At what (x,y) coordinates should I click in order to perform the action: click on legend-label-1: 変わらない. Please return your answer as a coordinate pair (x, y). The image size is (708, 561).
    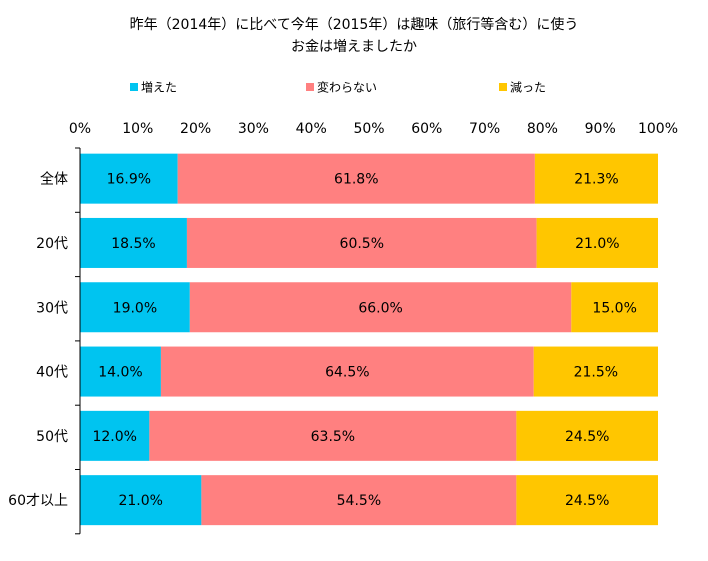
    Looking at the image, I should click on (347, 87).